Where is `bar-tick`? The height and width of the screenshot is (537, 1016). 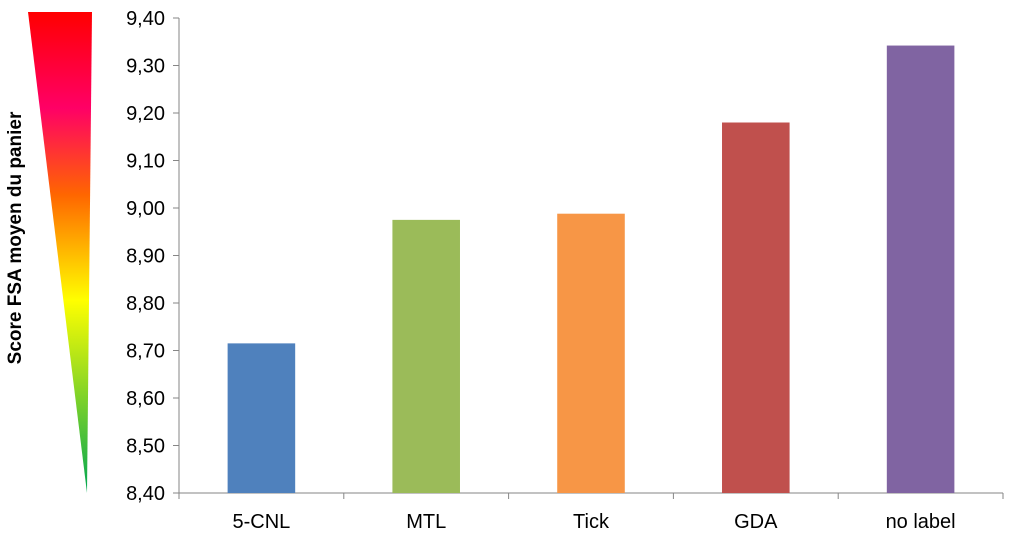
bar-tick is located at coordinates (591, 353).